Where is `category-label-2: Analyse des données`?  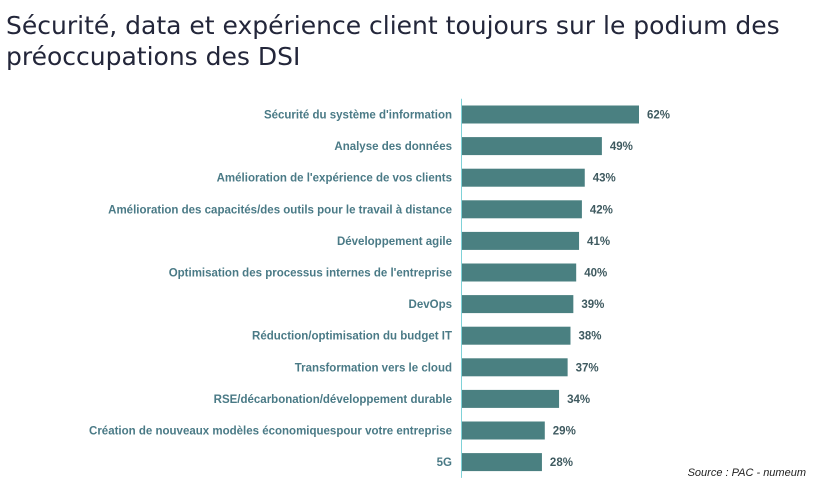
category-label-2: Analyse des données is located at coordinates (393, 147).